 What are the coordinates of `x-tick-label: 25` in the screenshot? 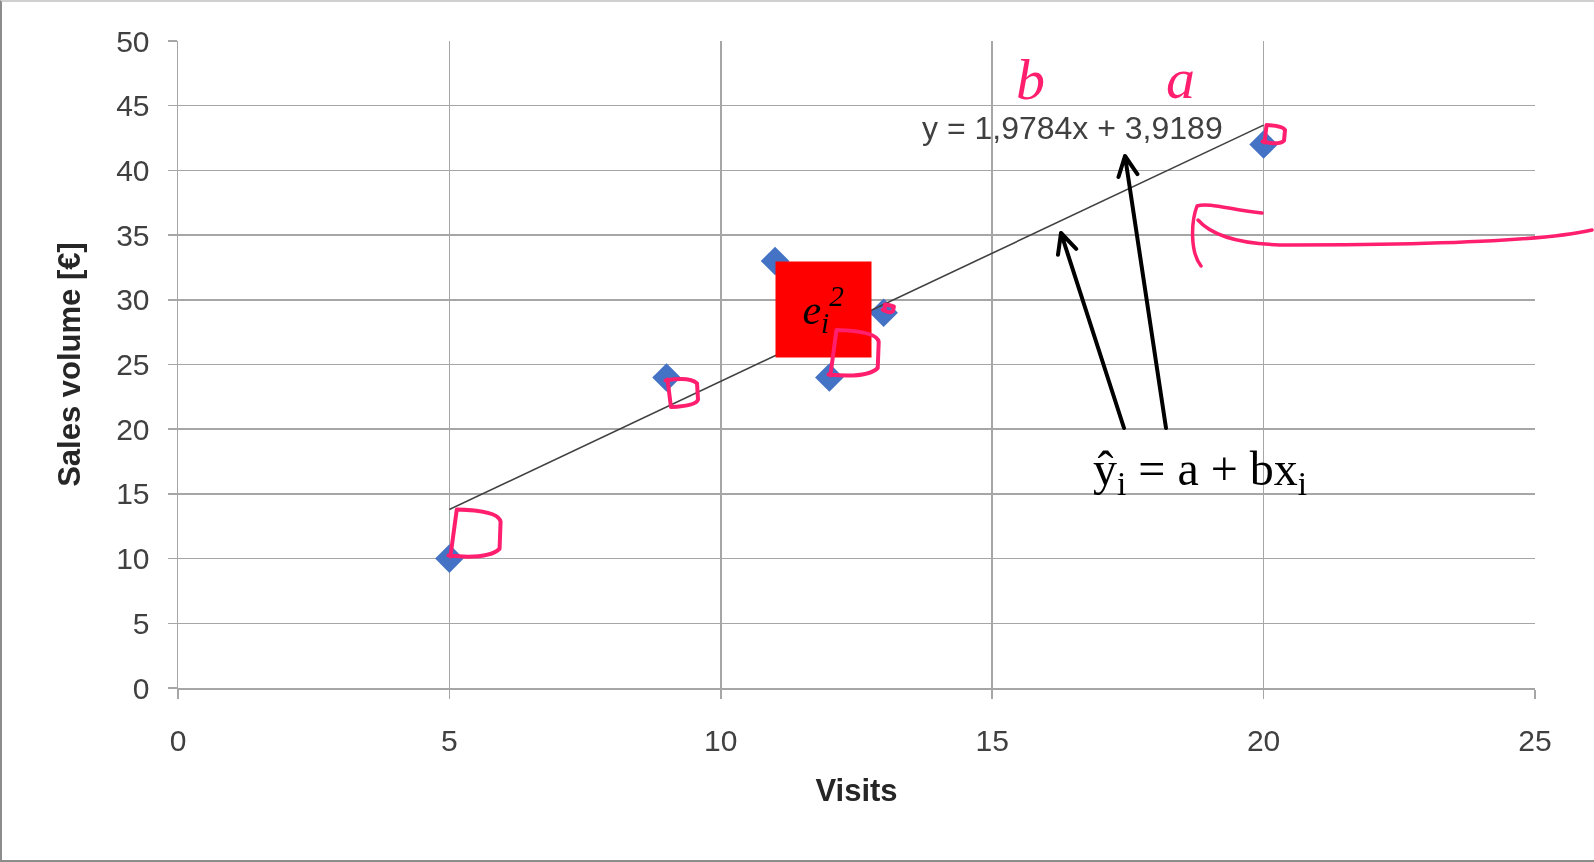 It's located at (1535, 740).